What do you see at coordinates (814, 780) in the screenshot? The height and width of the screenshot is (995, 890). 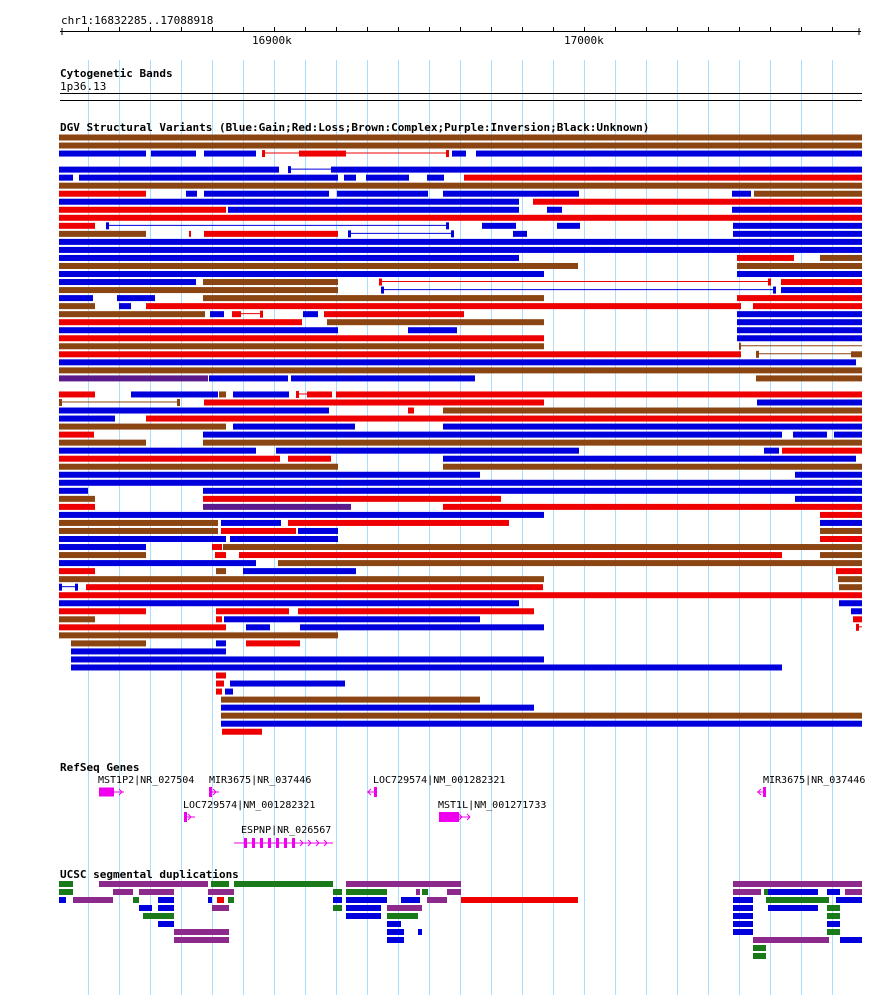 I see `gene-label: MIR3675|NR_037446` at bounding box center [814, 780].